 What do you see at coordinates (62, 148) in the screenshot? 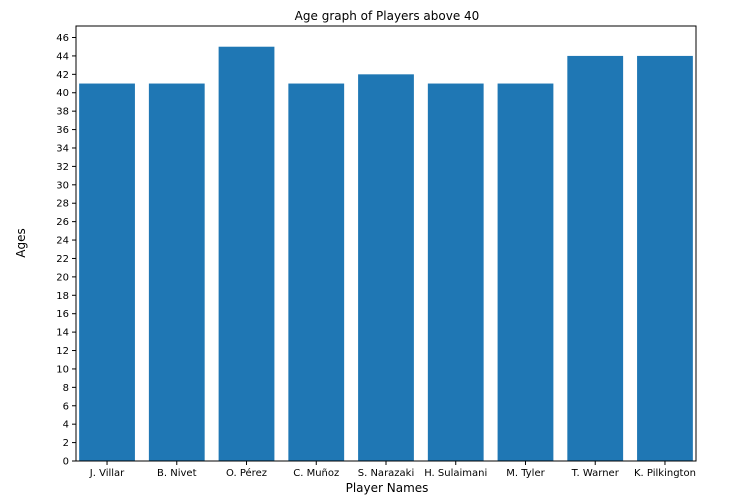
I see `y-tick-label-17: 34` at bounding box center [62, 148].